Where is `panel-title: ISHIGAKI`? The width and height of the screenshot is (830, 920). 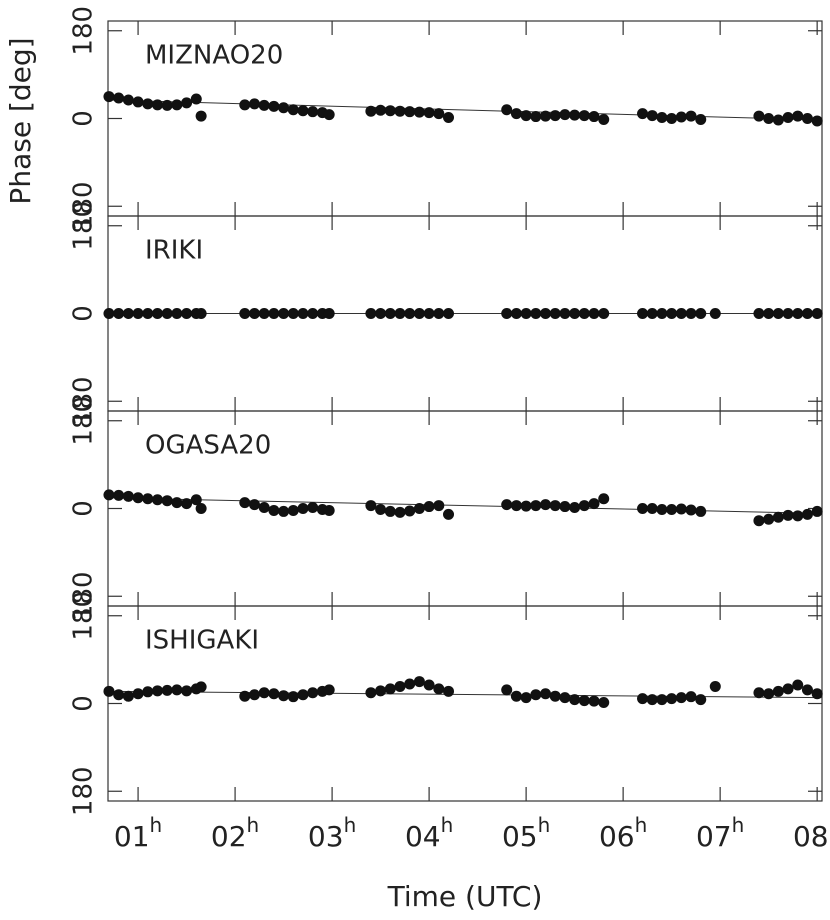
panel-title: ISHIGAKI is located at coordinates (202, 641).